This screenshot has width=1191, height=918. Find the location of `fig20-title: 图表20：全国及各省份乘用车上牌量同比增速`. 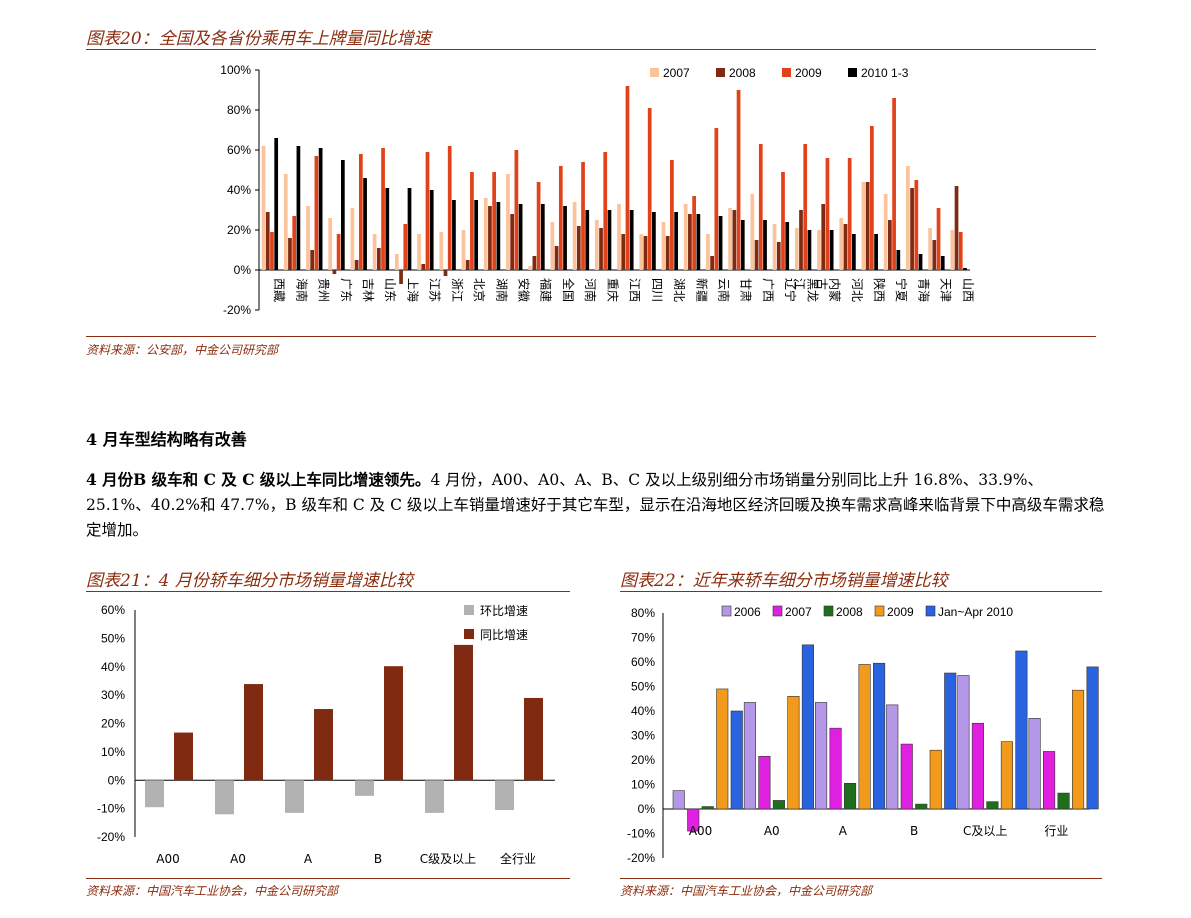

fig20-title: 图表20：全国及各省份乘用车上牌量同比增速 is located at coordinates (258, 39).